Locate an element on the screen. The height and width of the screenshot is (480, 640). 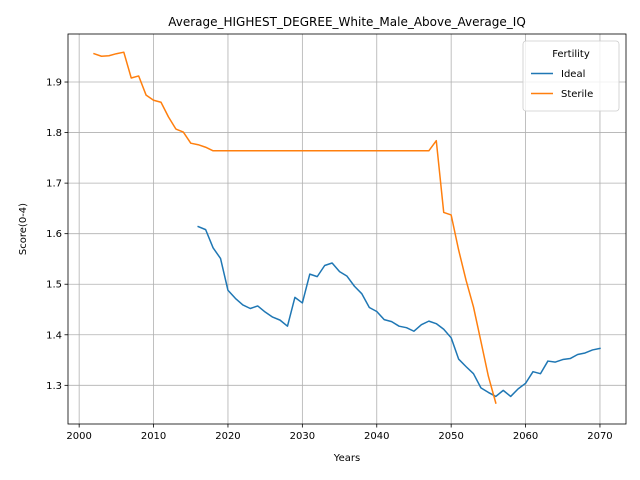
x-tick-label: 2050 is located at coordinates (450, 436).